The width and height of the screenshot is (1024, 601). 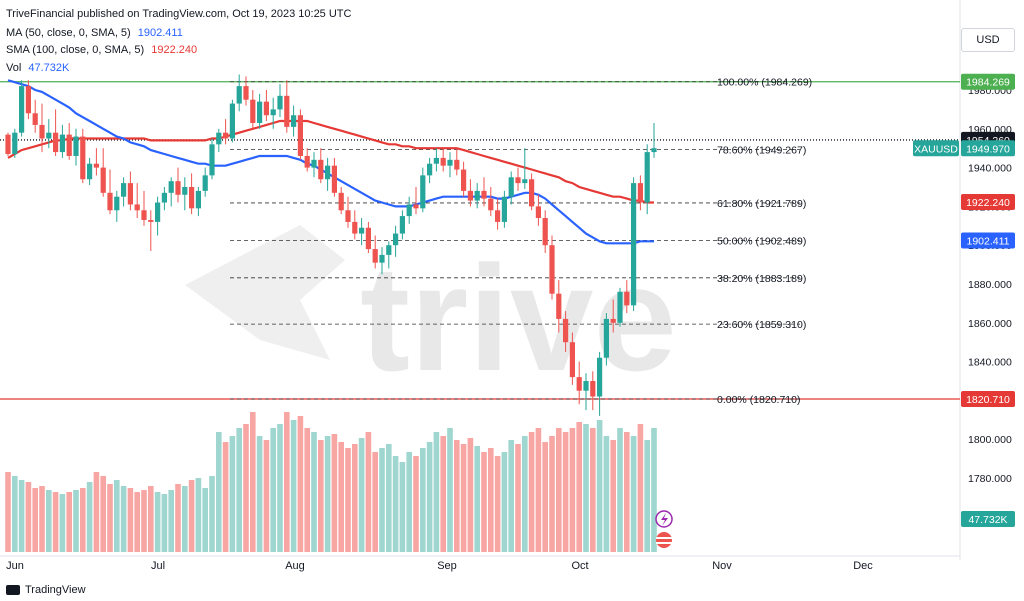 I want to click on price-tag: 47.732K, so click(x=988, y=519).